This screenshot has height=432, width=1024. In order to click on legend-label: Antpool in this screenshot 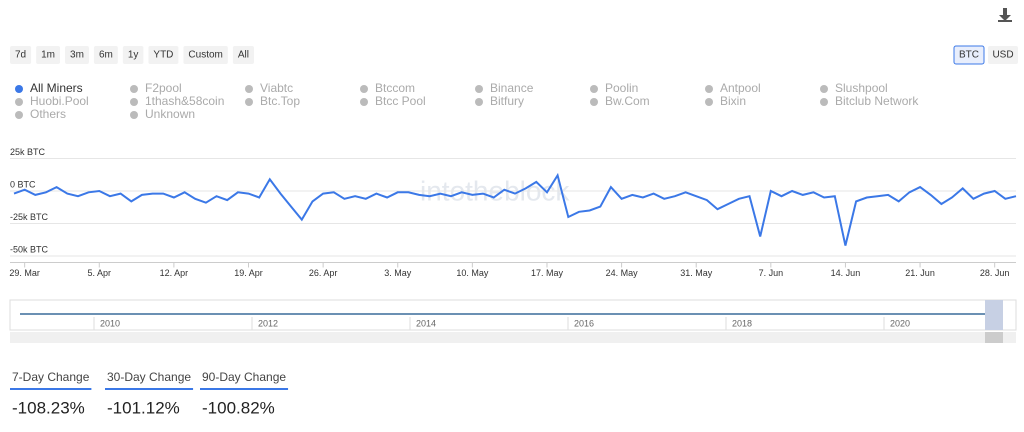, I will do `click(740, 88)`.